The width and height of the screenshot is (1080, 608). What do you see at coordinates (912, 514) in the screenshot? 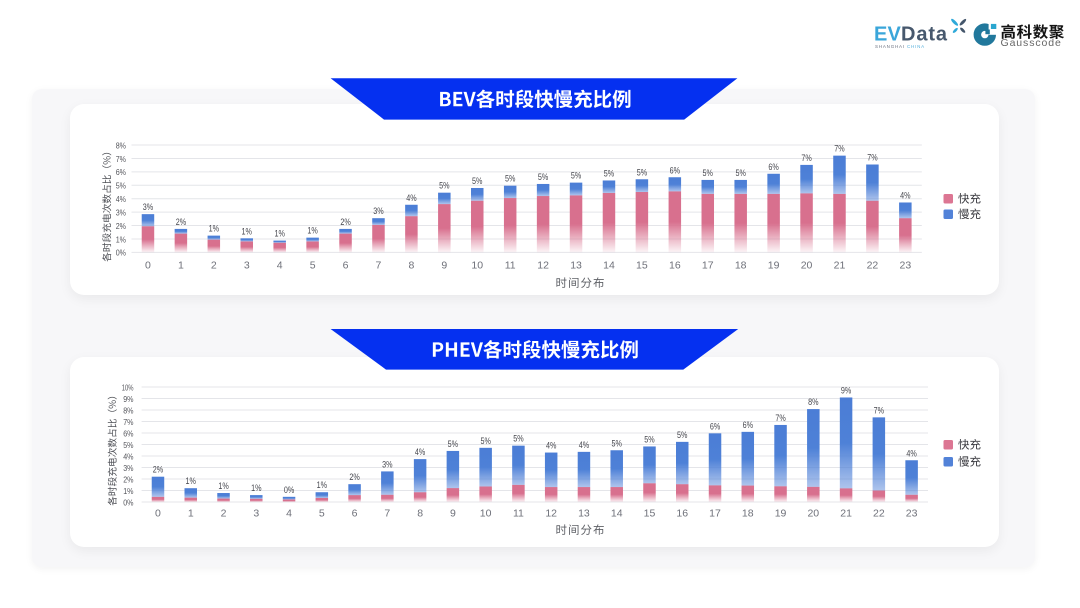
I see `svg-text: 23` at bounding box center [912, 514].